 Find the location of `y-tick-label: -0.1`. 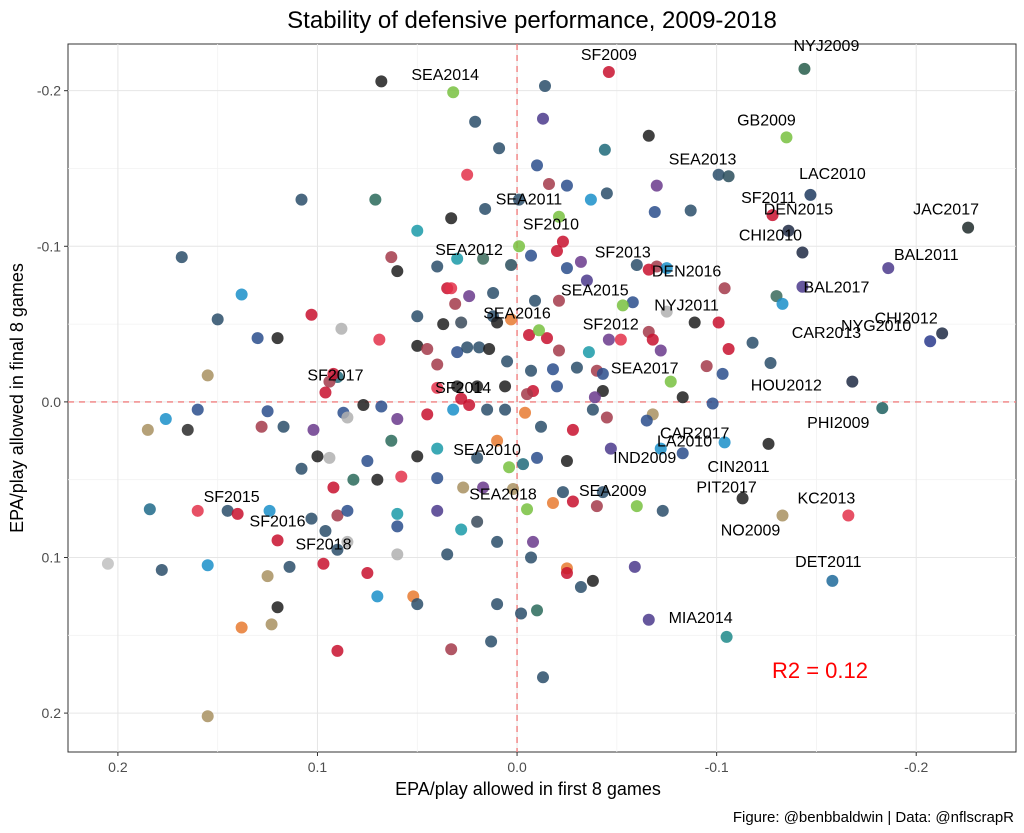

y-tick-label: -0.1 is located at coordinates (49, 246).